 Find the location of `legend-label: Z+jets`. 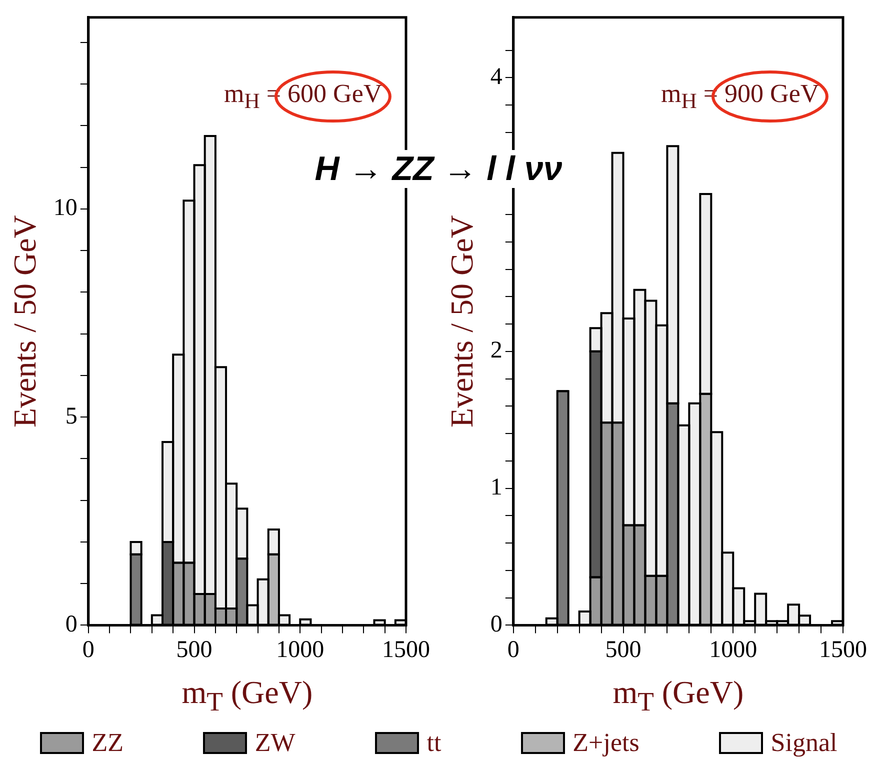

legend-label: Z+jets is located at coordinates (606, 743).